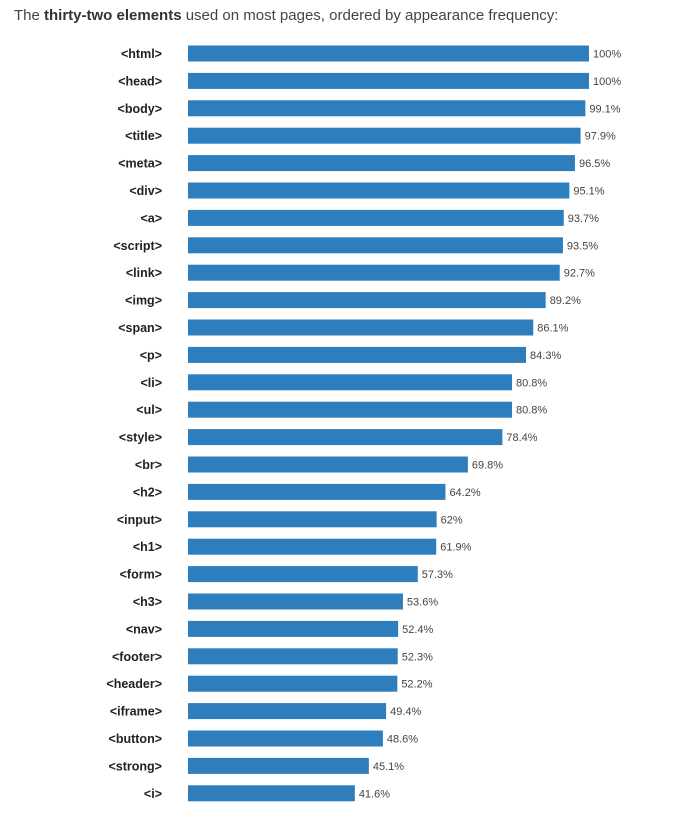 Image resolution: width=689 pixels, height=818 pixels. I want to click on bar-value-label: 48.6%, so click(402, 740).